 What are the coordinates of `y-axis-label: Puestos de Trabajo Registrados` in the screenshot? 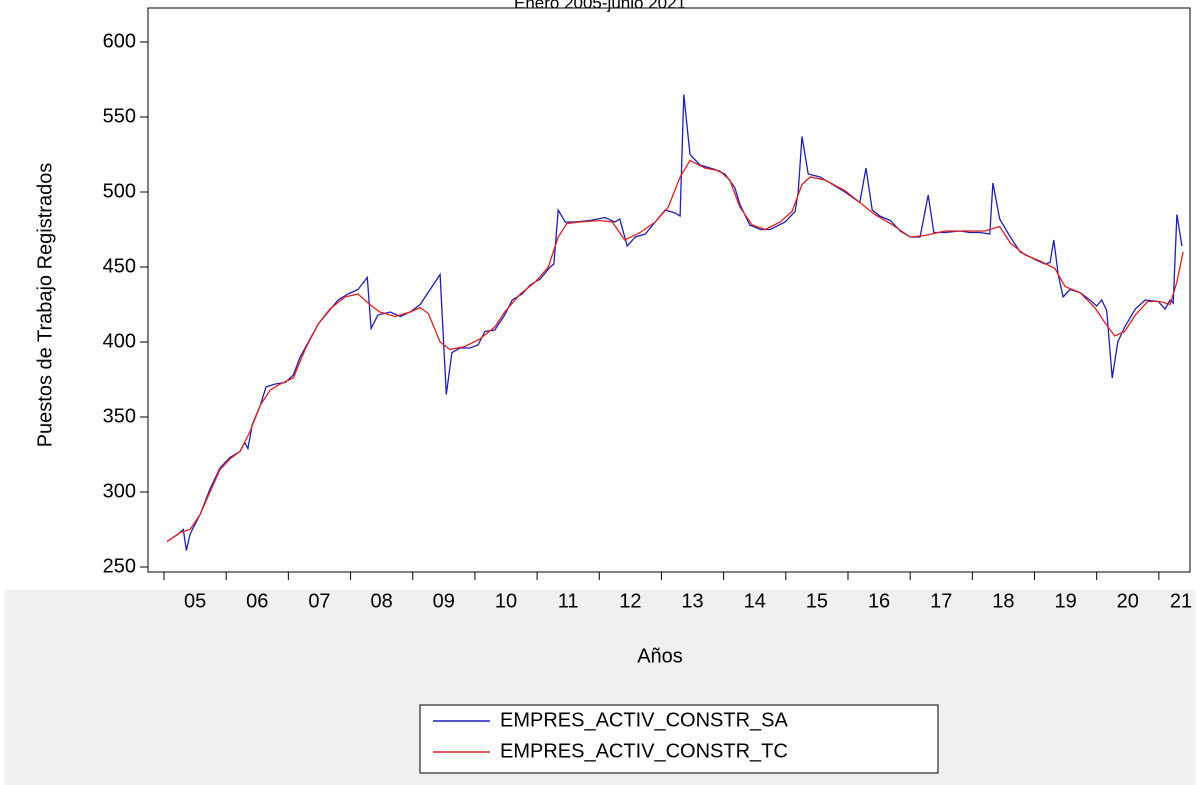 It's located at (45, 305).